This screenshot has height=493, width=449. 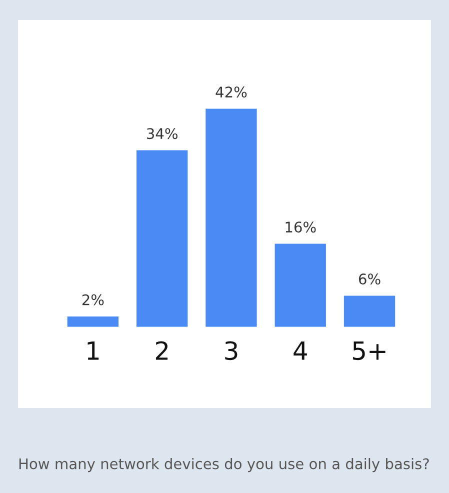 What do you see at coordinates (93, 351) in the screenshot?
I see `x-tick-label: 1` at bounding box center [93, 351].